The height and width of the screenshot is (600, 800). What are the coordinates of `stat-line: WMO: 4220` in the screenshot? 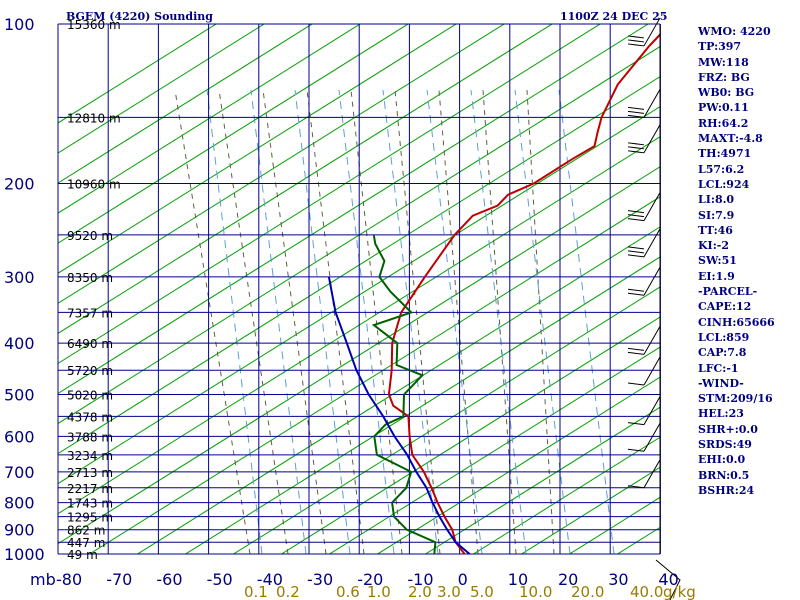 It's located at (734, 31).